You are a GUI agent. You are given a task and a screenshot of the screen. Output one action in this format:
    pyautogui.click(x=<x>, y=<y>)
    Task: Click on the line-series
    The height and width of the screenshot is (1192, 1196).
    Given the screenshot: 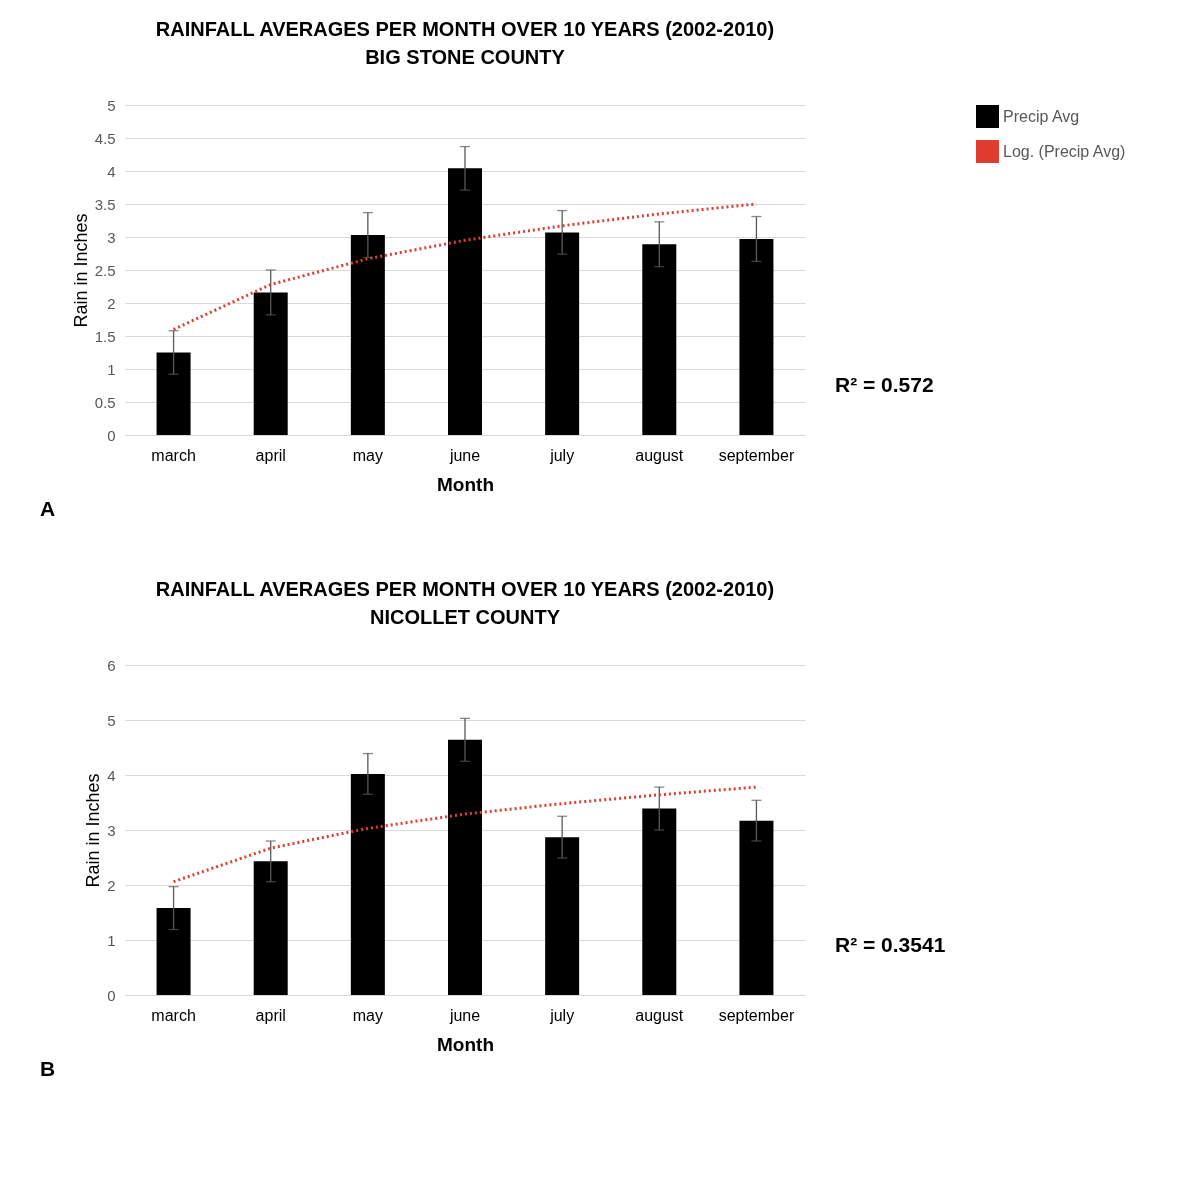 What is the action you would take?
    pyautogui.click(x=465, y=834)
    